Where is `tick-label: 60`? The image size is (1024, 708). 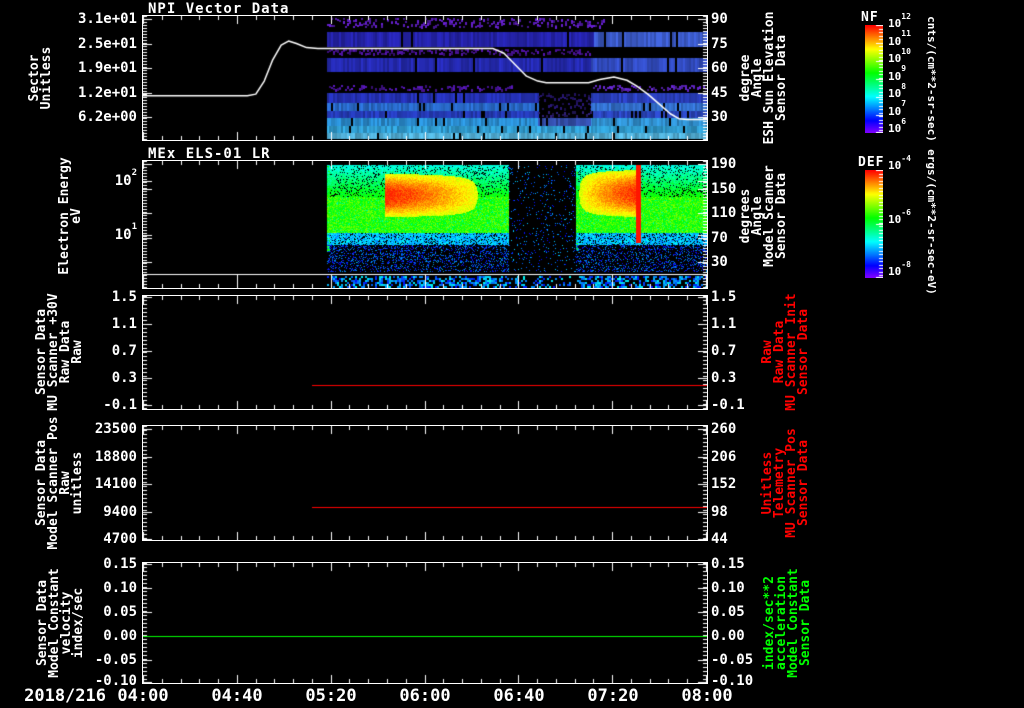
tick-label: 60 is located at coordinates (719, 68).